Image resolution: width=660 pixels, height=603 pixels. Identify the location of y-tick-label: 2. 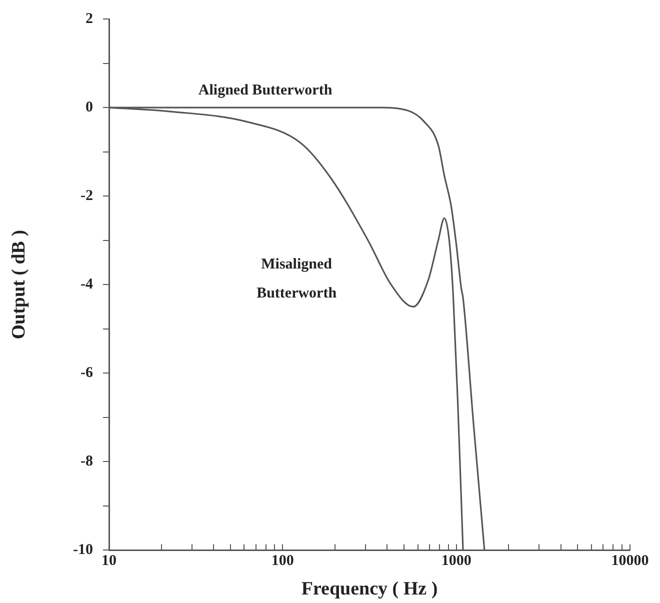
(89, 18).